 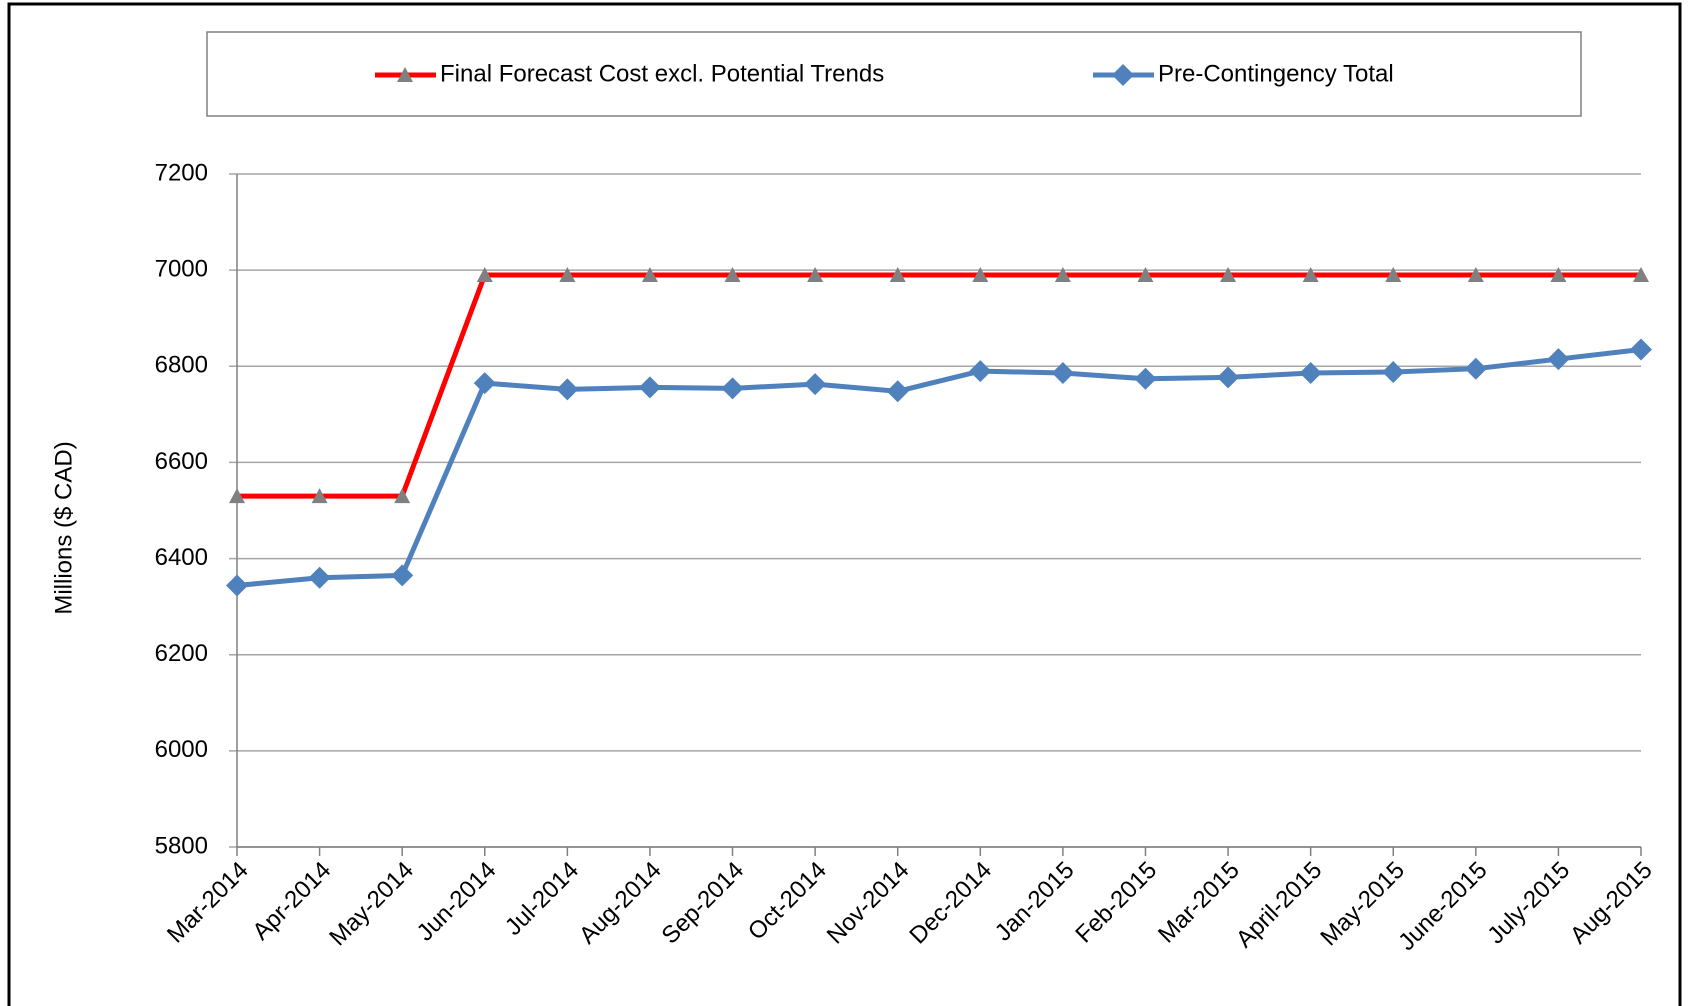 What do you see at coordinates (181, 268) in the screenshot?
I see `y-tick-label: 7000` at bounding box center [181, 268].